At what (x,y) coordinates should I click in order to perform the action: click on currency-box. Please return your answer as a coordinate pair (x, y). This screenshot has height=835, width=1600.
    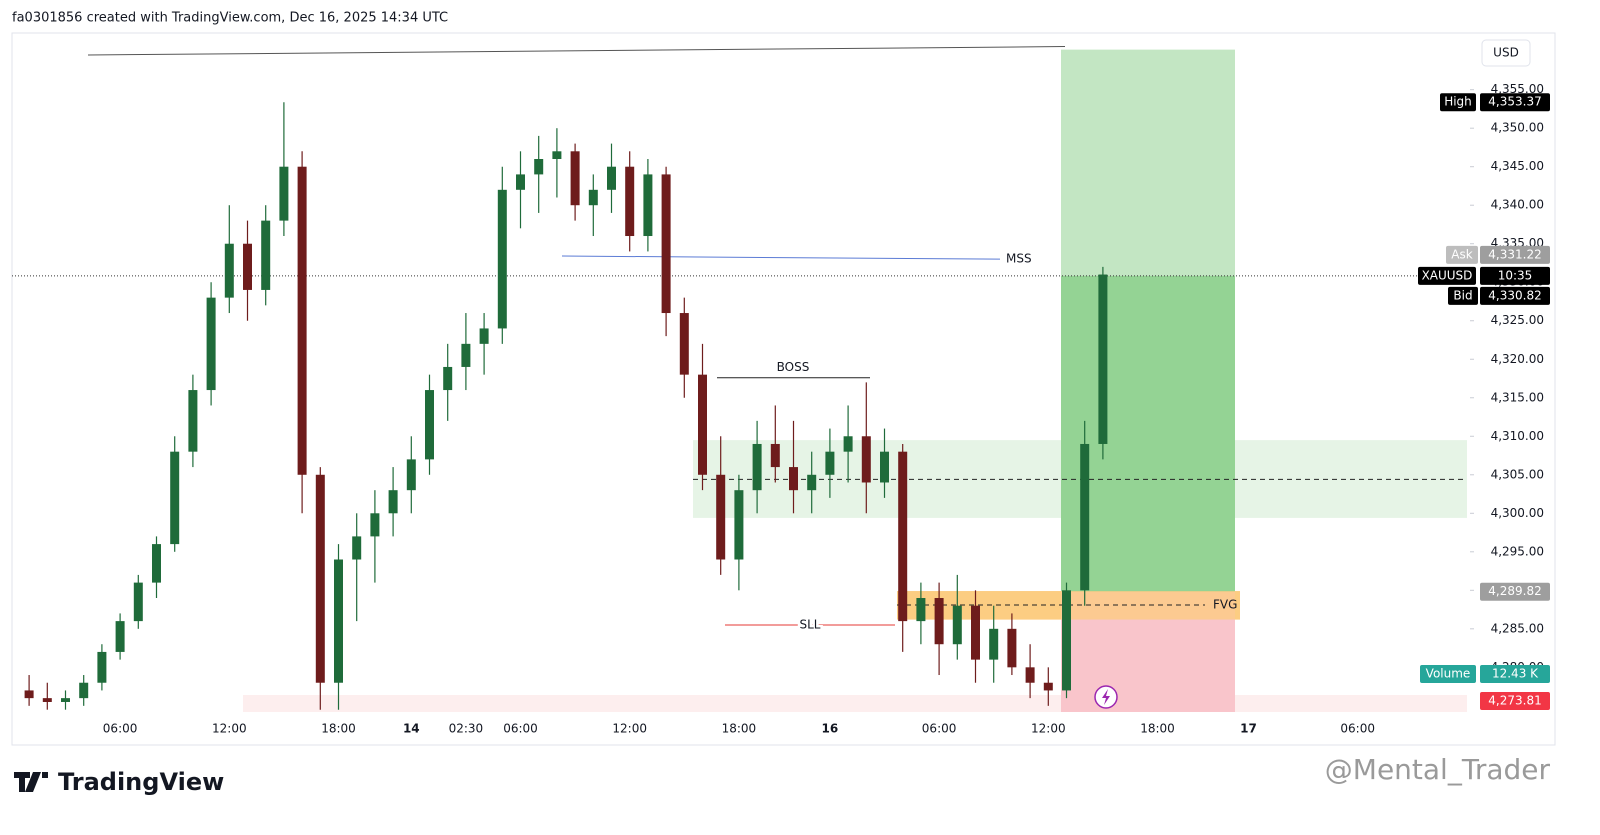
    Looking at the image, I should click on (1506, 53).